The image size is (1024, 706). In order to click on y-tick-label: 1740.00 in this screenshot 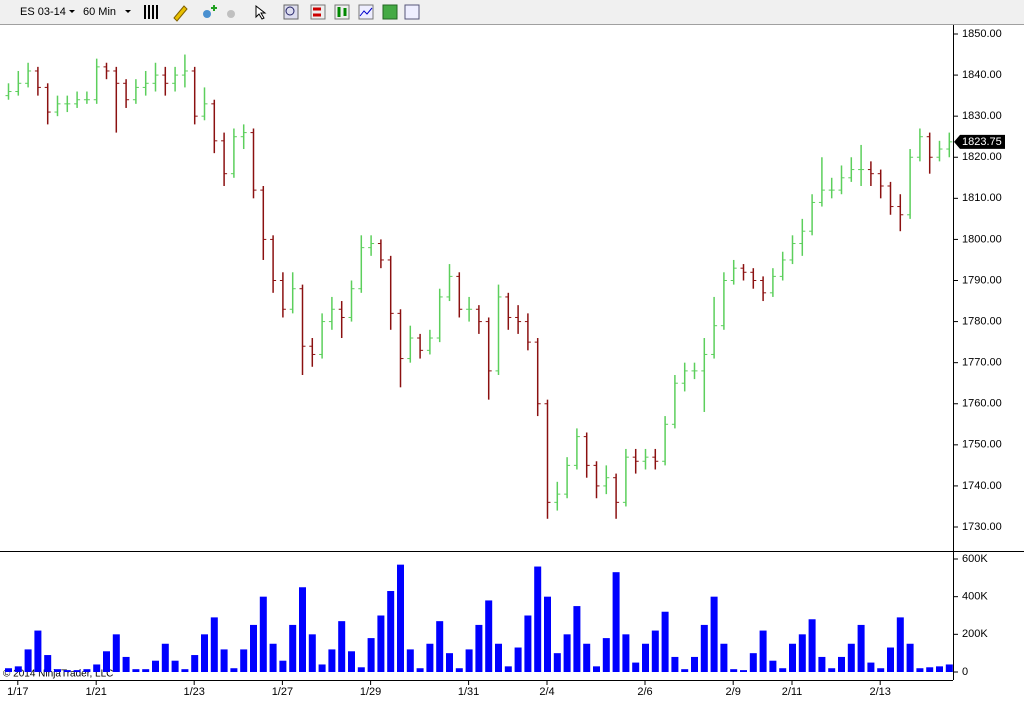, I will do `click(982, 486)`.